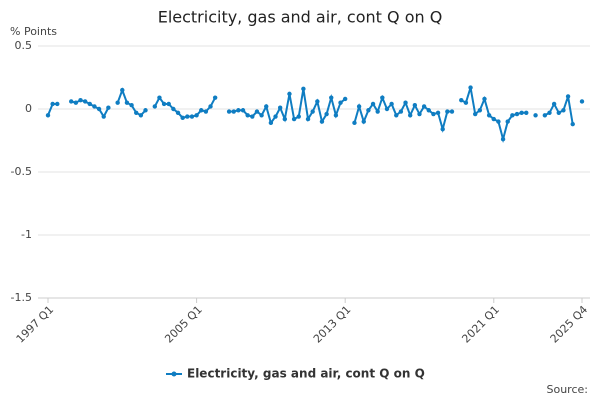  What do you see at coordinates (183, 324) in the screenshot?
I see `x-tick-label: 2005 Q1` at bounding box center [183, 324].